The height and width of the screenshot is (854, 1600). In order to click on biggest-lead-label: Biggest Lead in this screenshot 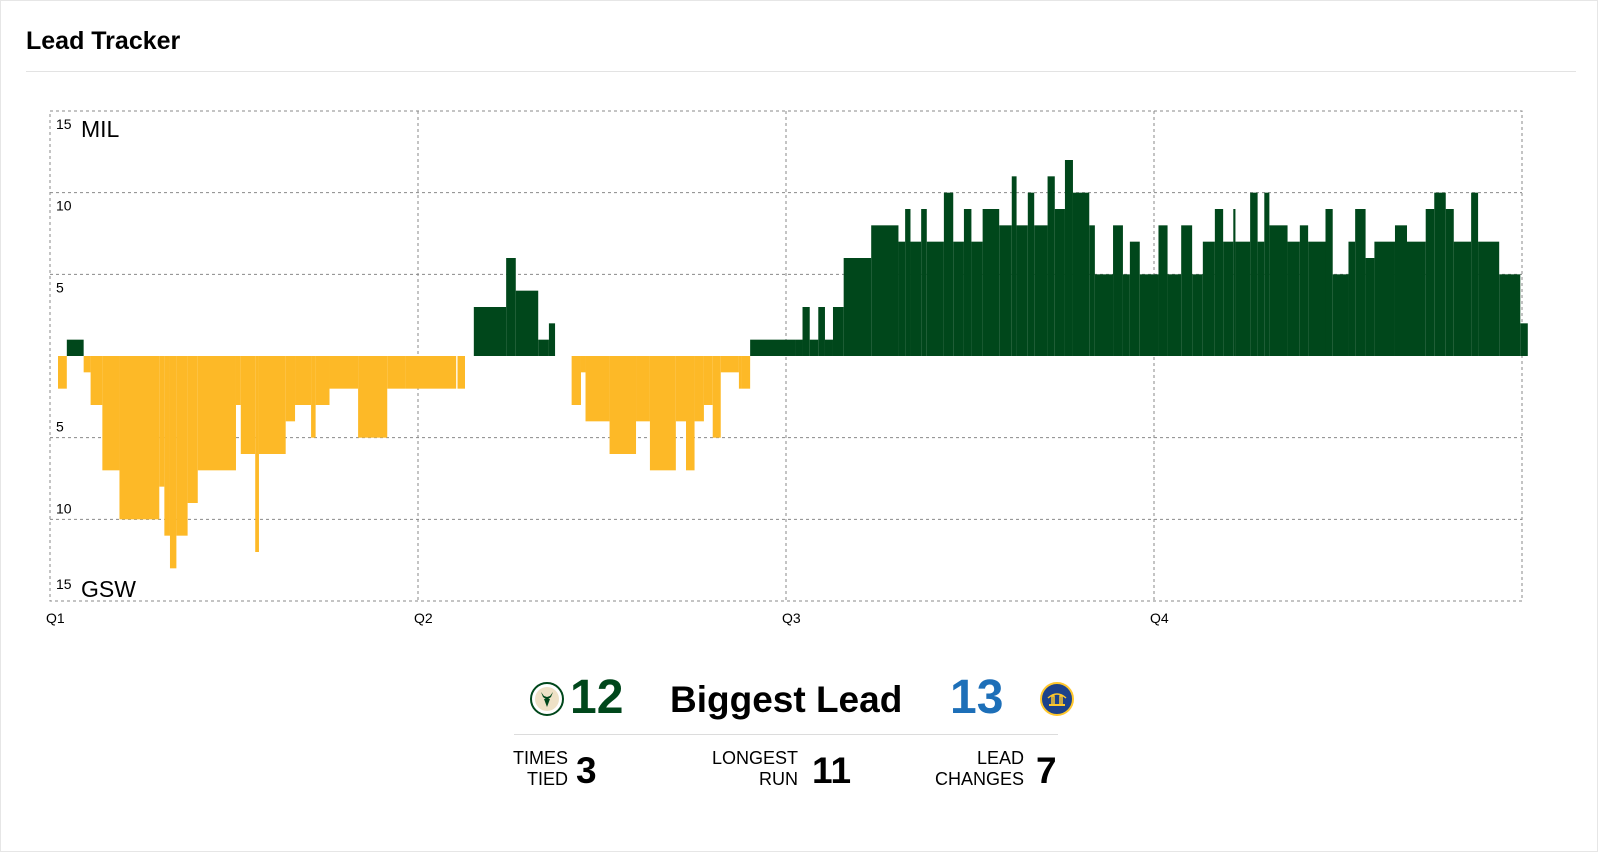, I will do `click(786, 699)`.